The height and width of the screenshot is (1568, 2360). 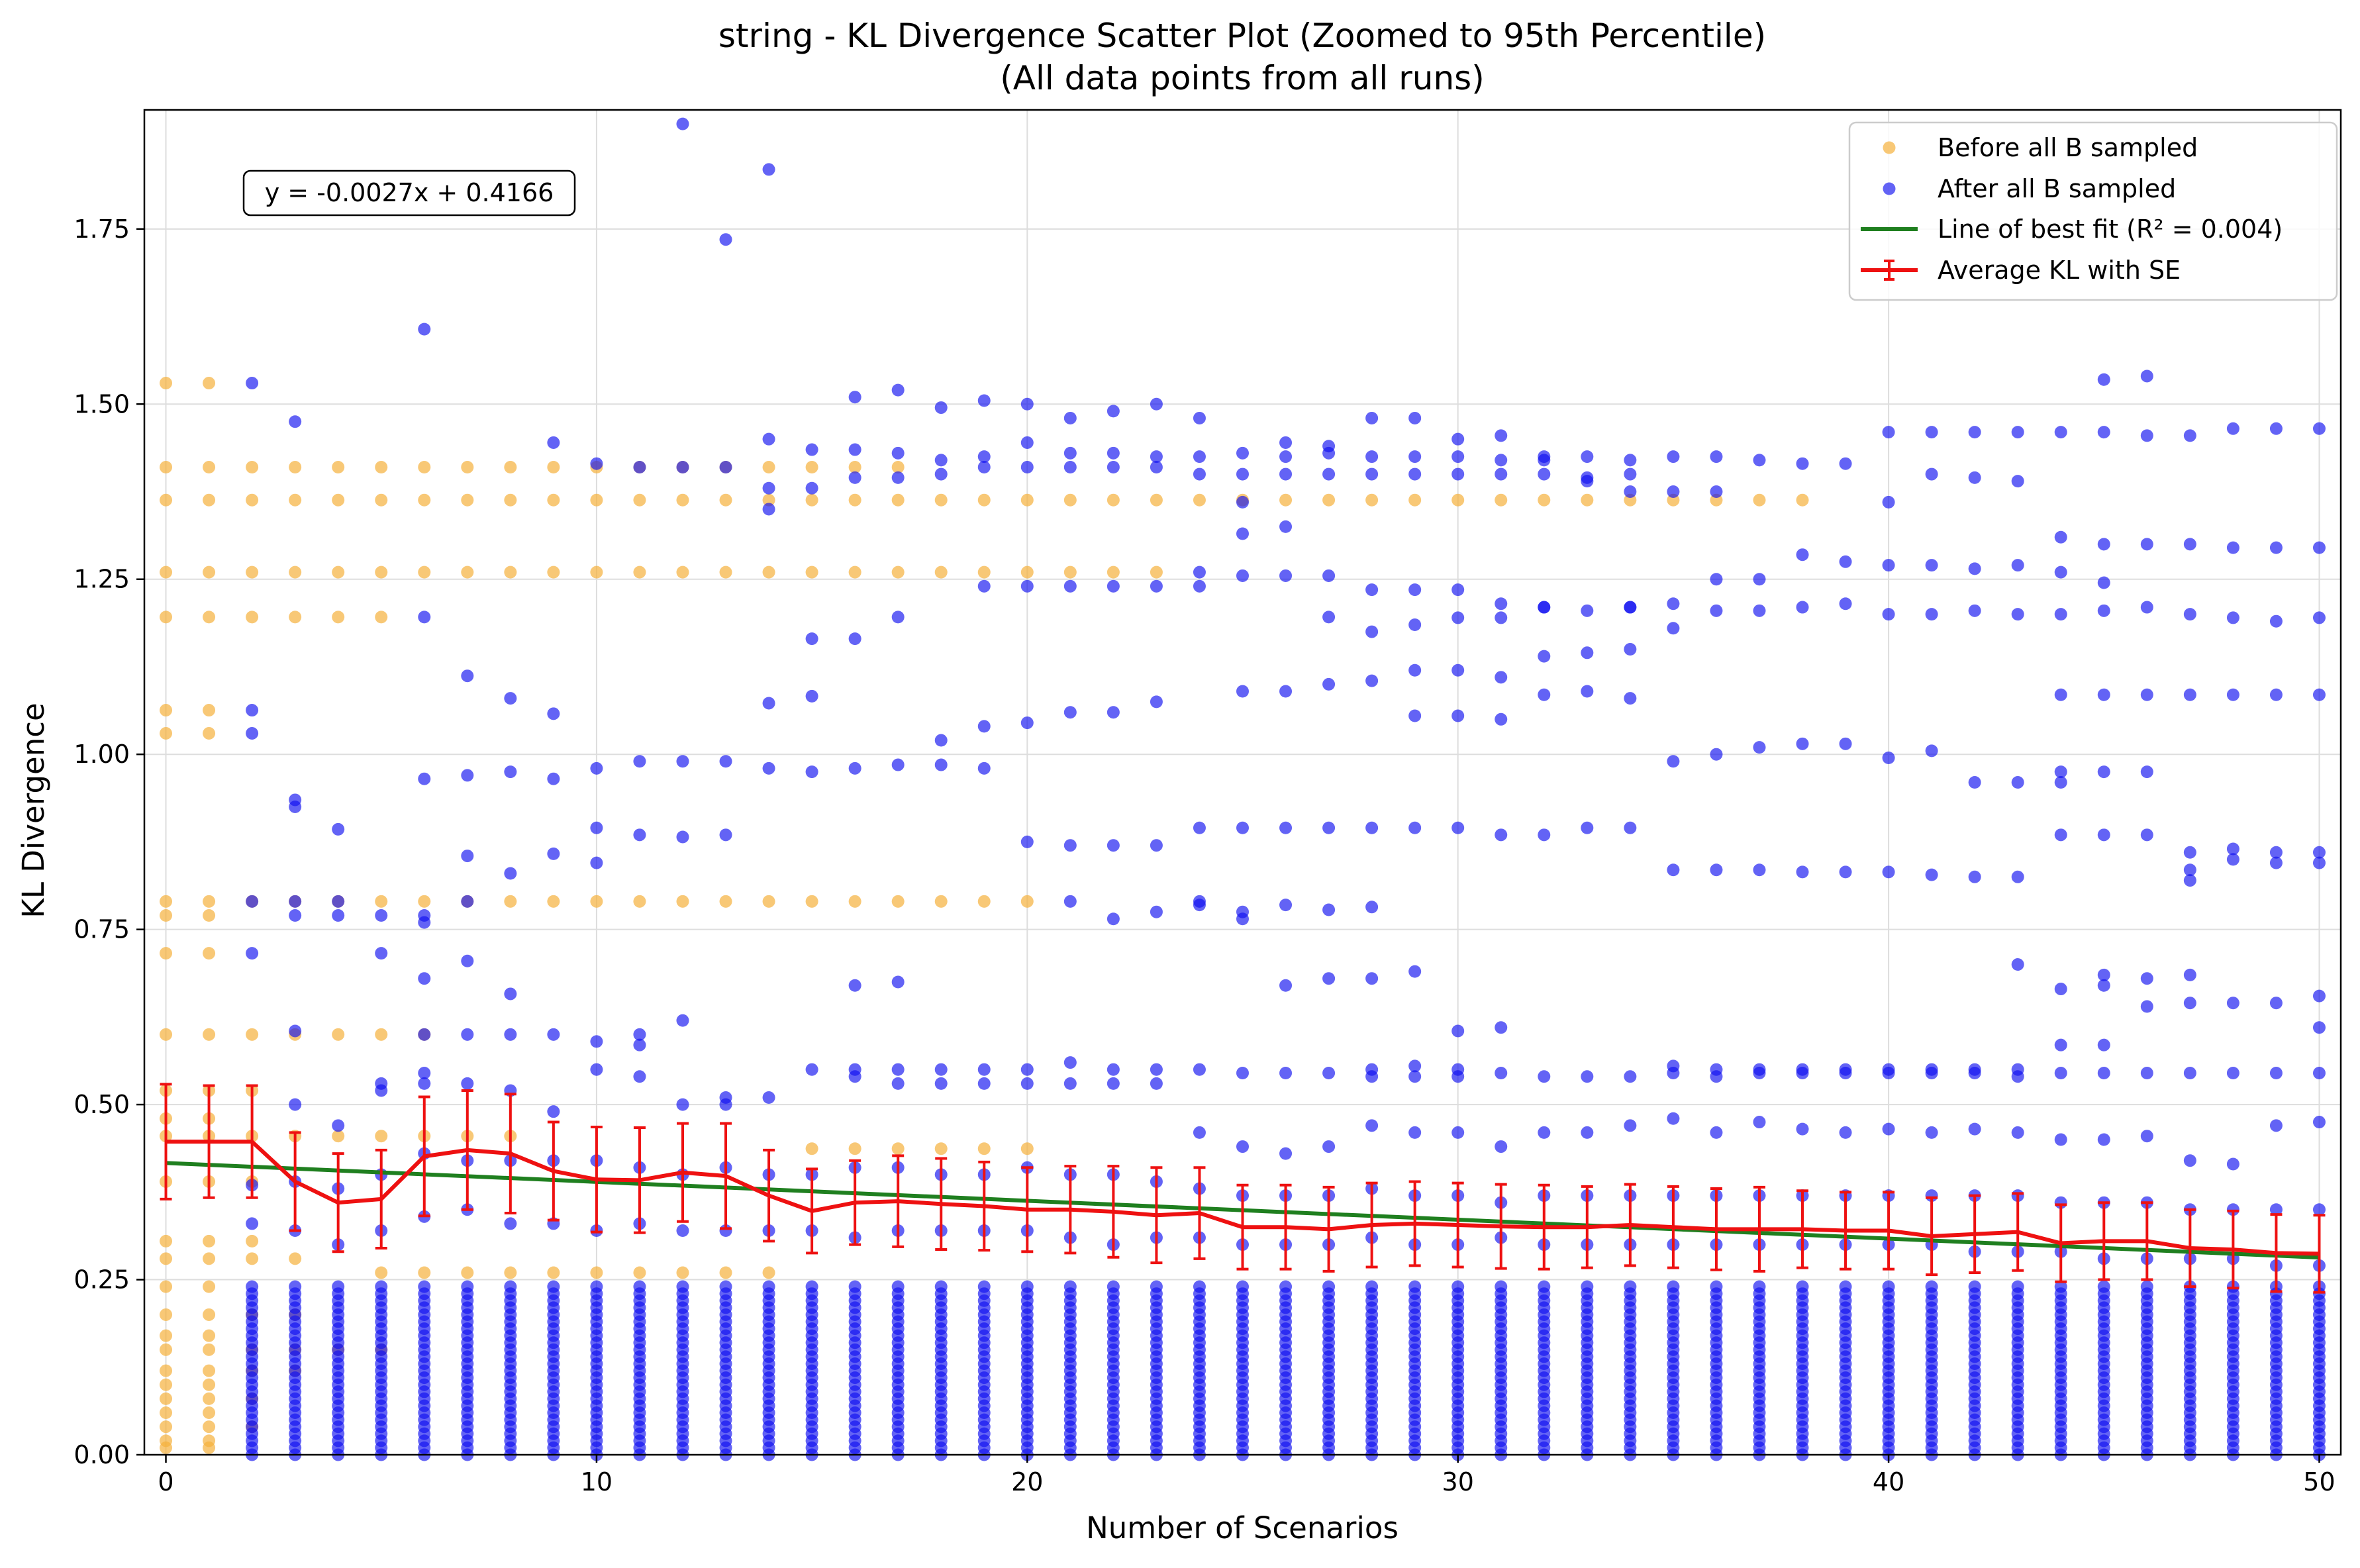 What do you see at coordinates (2068, 147) in the screenshot?
I see `legend-label-before: Before all B sampled` at bounding box center [2068, 147].